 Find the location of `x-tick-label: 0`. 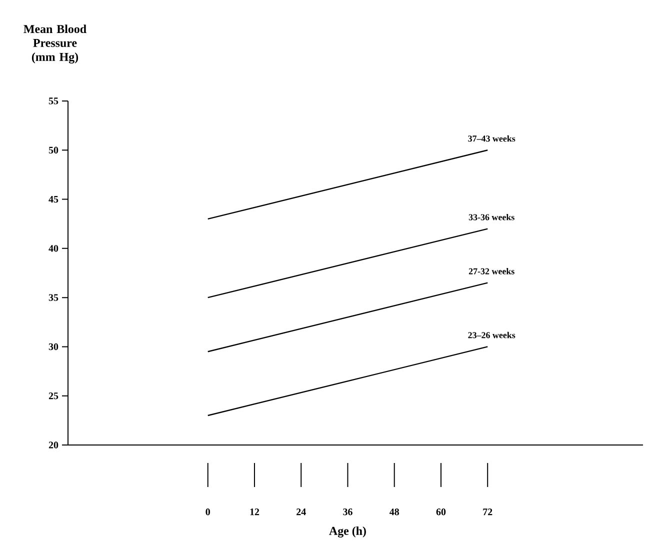

x-tick-label: 0 is located at coordinates (208, 512).